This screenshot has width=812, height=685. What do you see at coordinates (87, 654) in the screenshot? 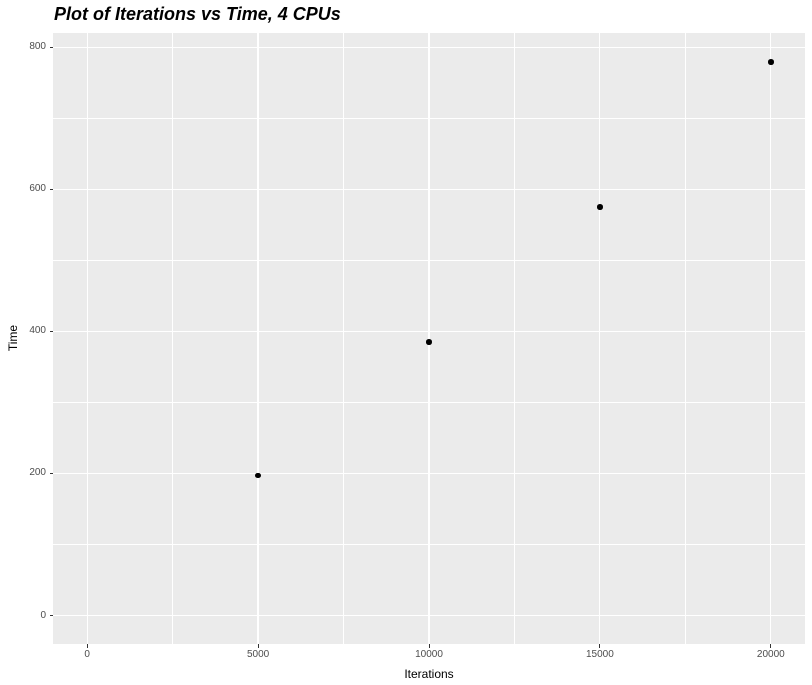
I see `x-tick-label: 0` at bounding box center [87, 654].